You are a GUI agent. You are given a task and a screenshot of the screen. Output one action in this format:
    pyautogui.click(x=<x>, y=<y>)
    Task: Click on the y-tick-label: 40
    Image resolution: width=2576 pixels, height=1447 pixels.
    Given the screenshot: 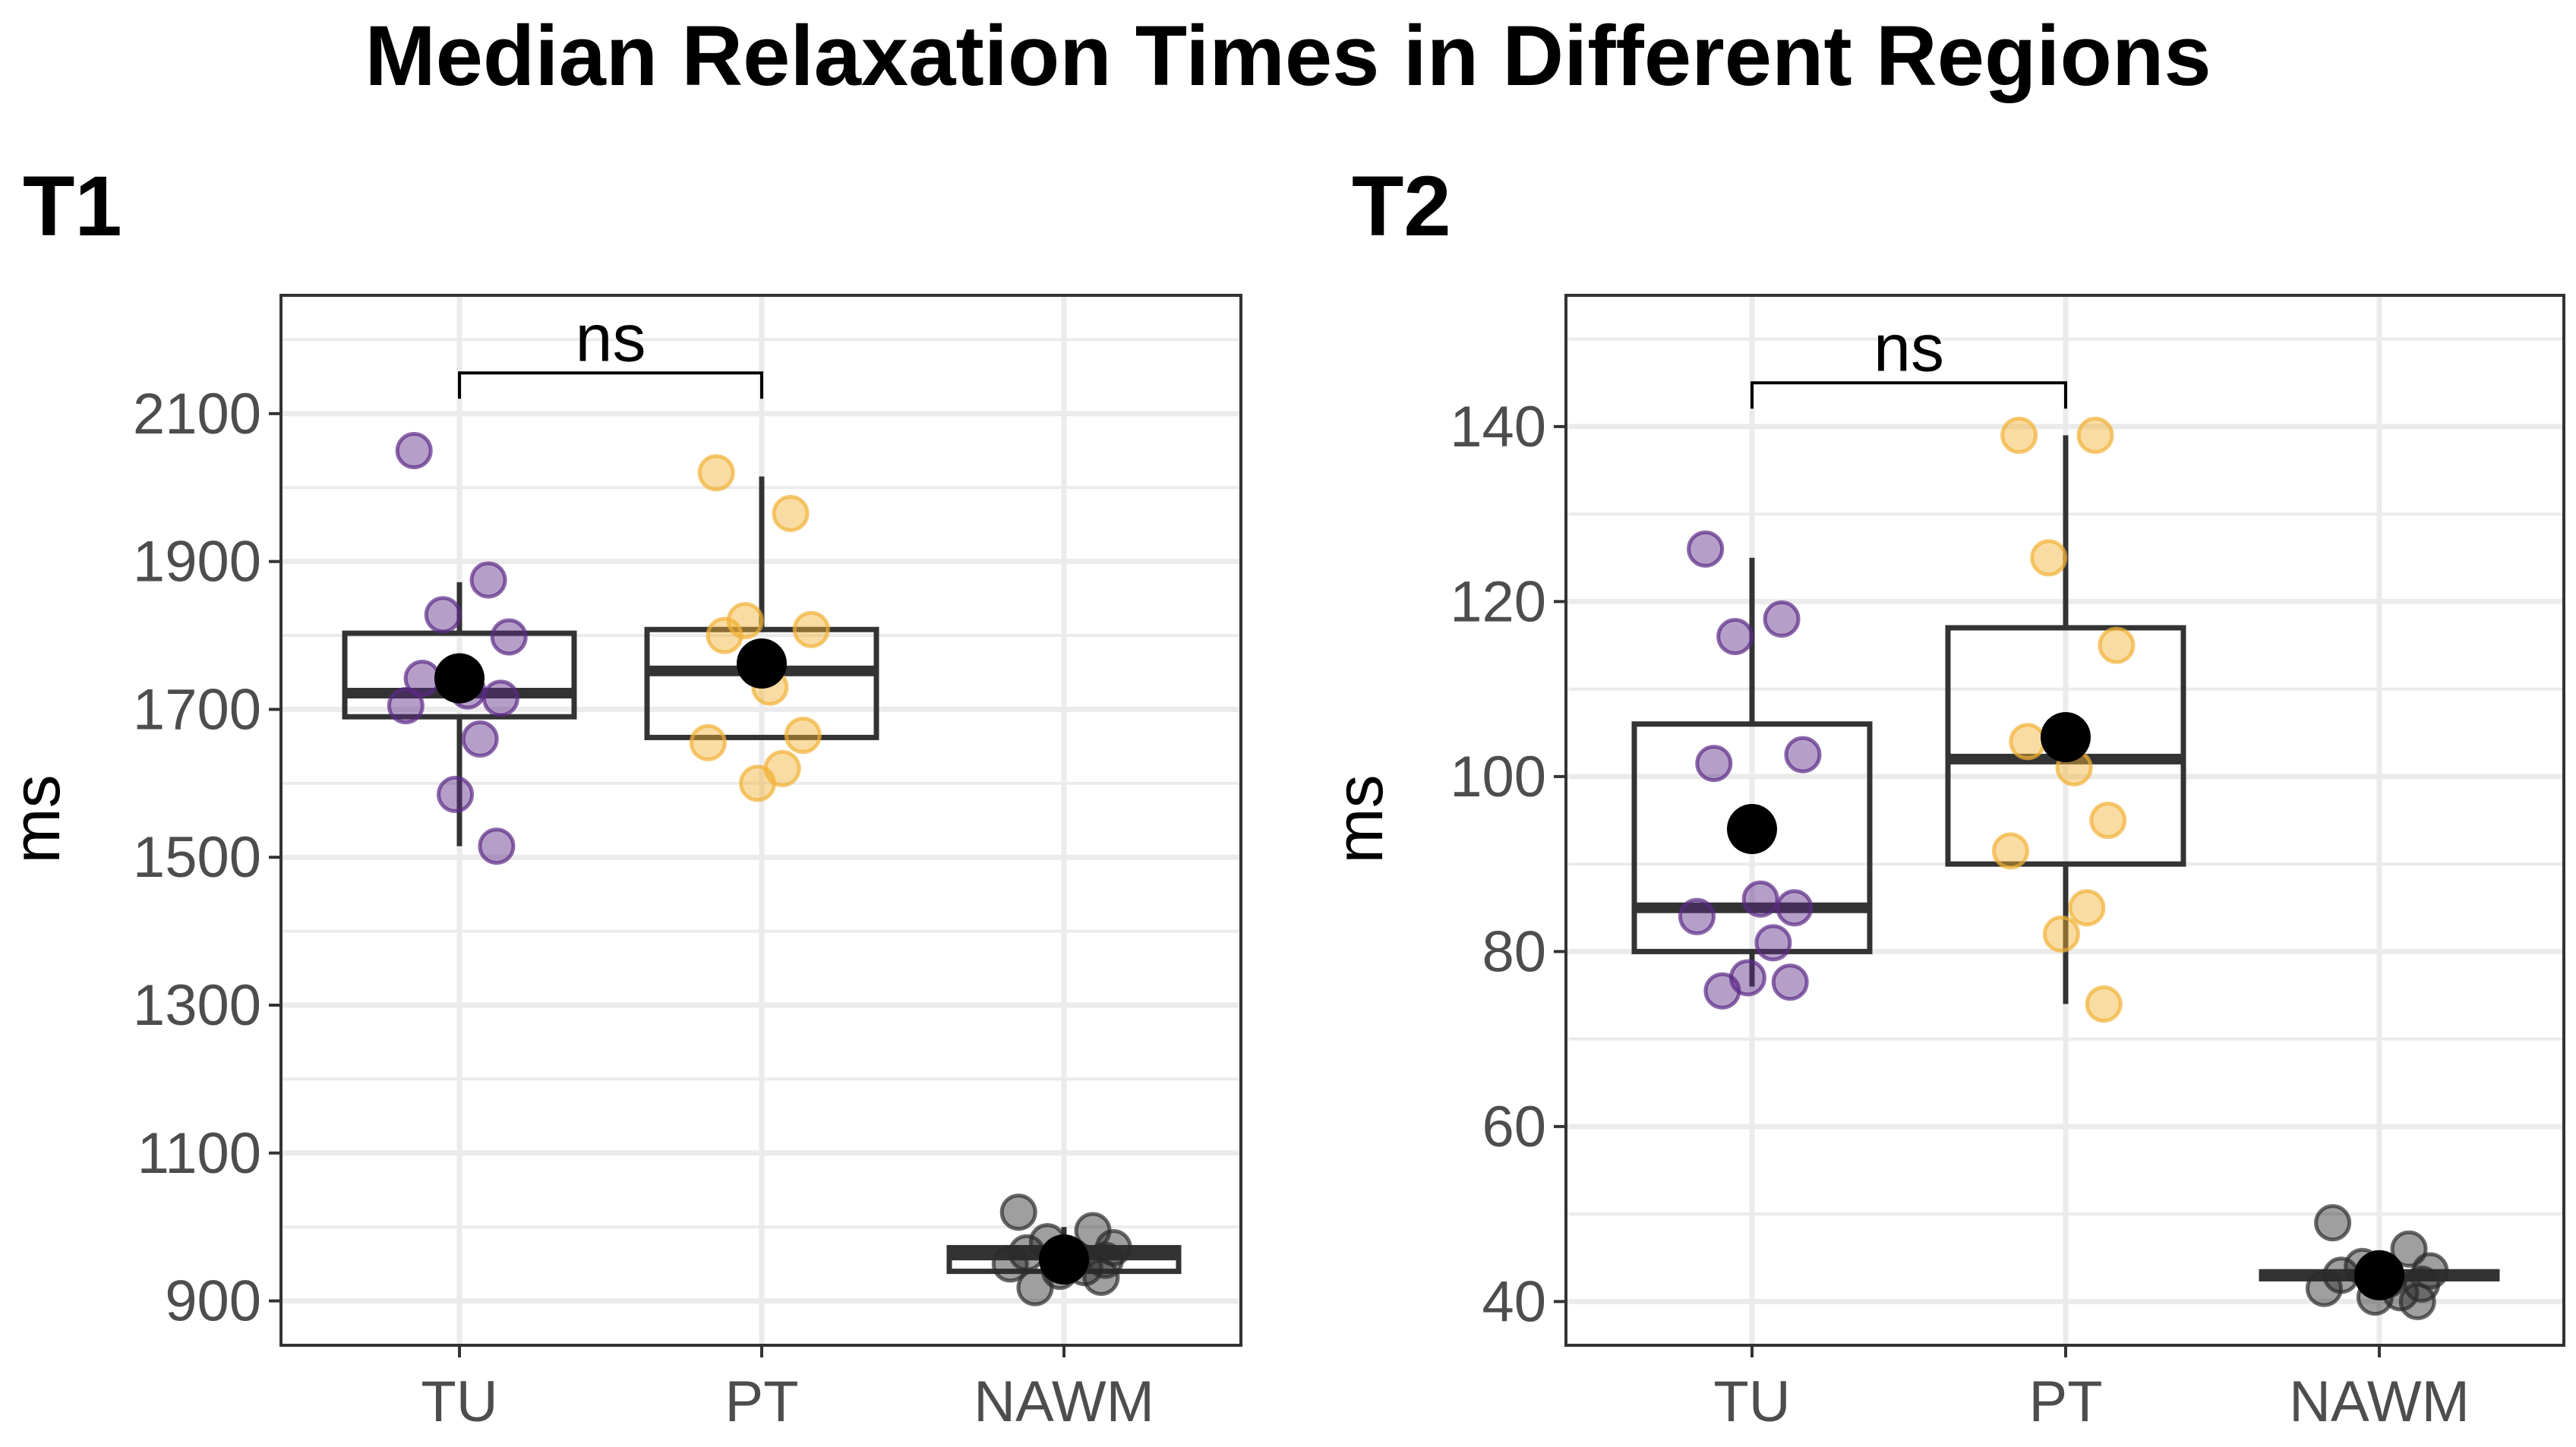 What is the action you would take?
    pyautogui.click(x=1514, y=1301)
    